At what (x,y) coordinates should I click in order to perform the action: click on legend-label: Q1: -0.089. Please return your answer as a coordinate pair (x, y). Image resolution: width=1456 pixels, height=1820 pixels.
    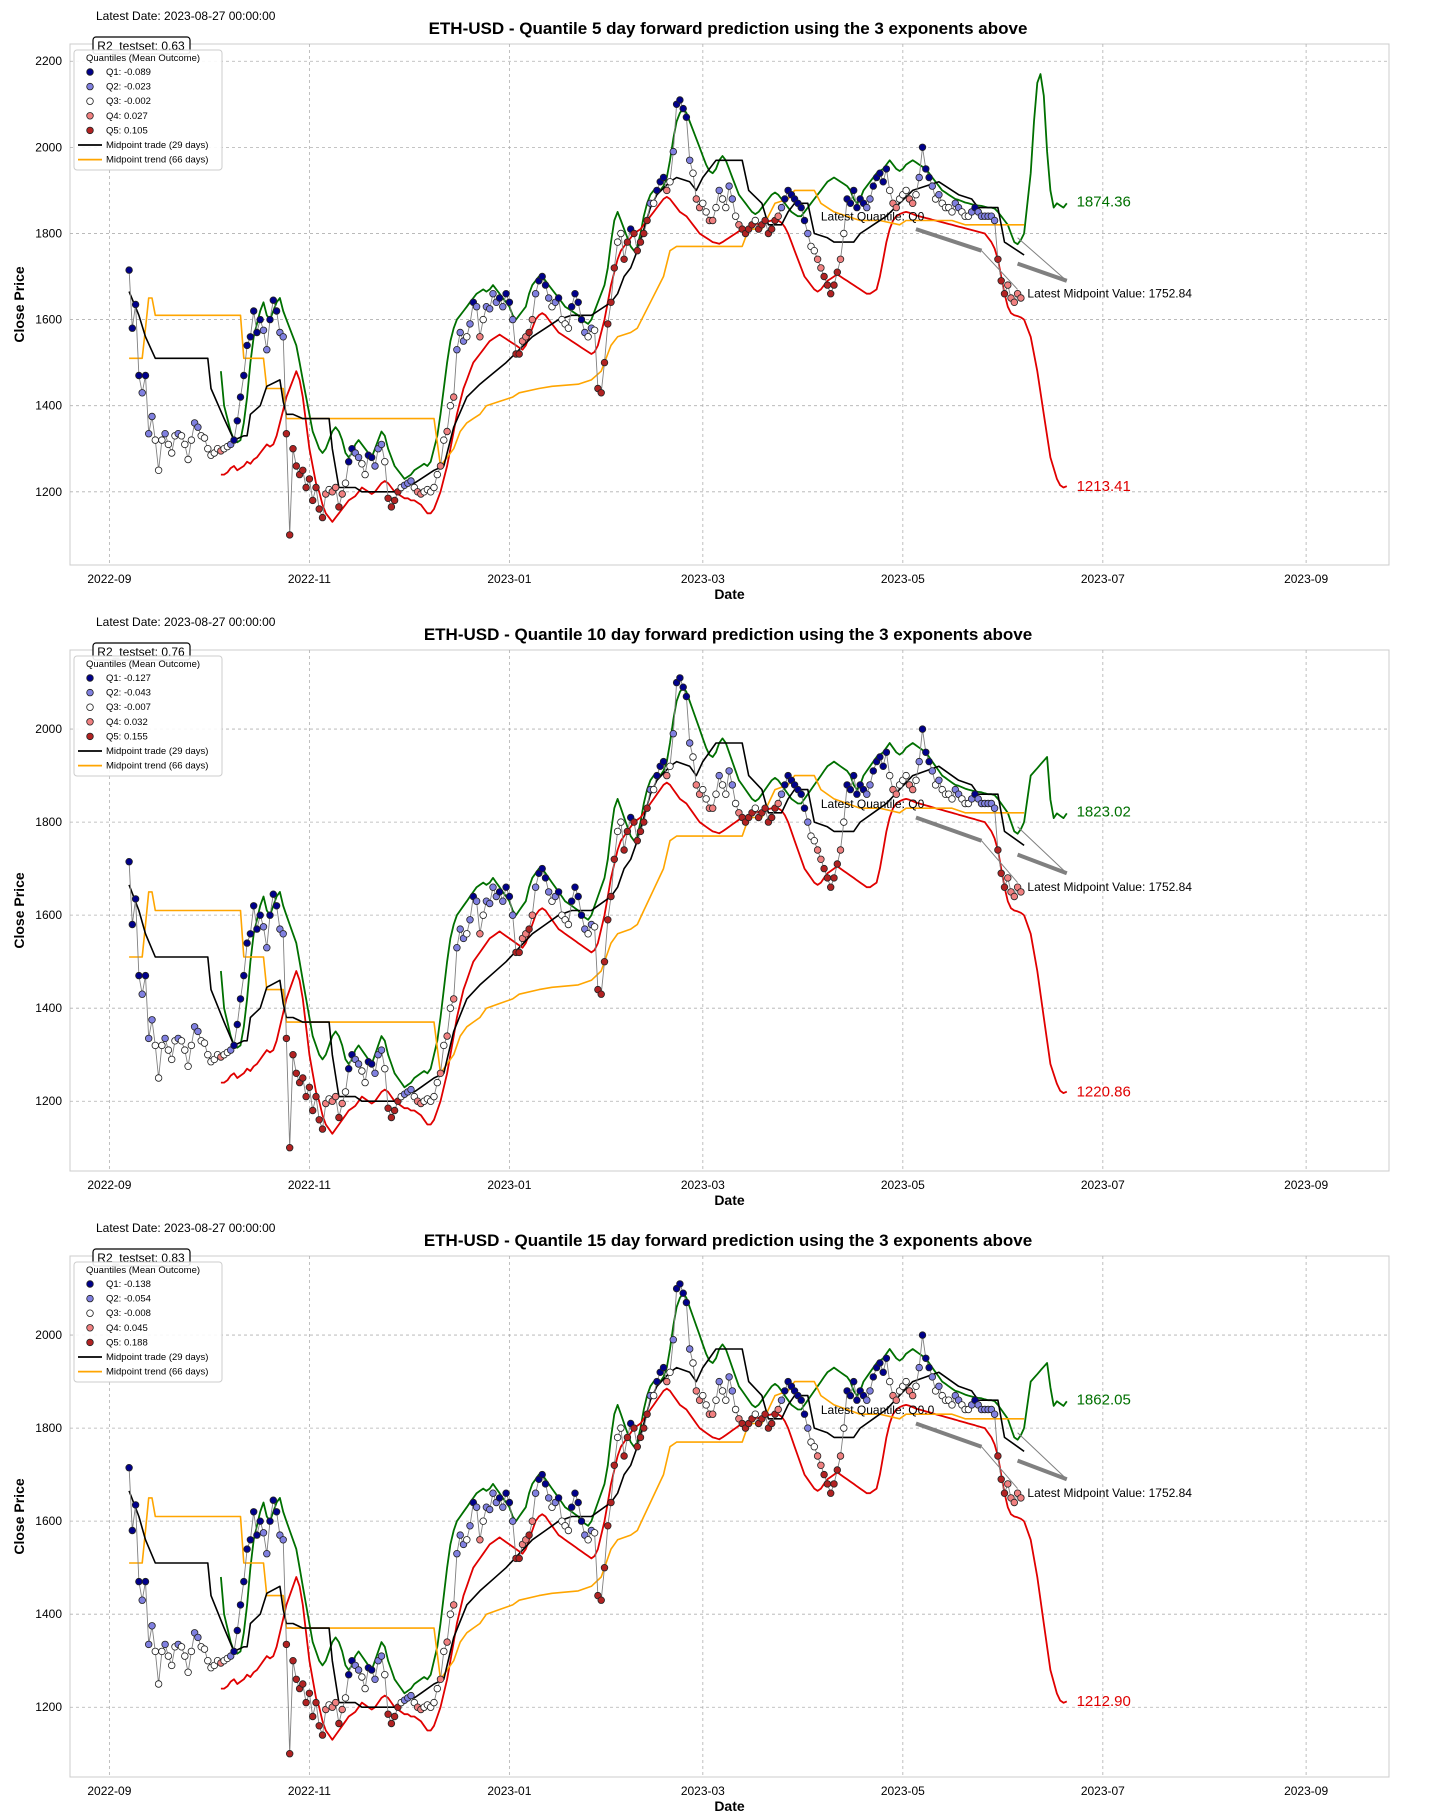
    Looking at the image, I should click on (128, 72).